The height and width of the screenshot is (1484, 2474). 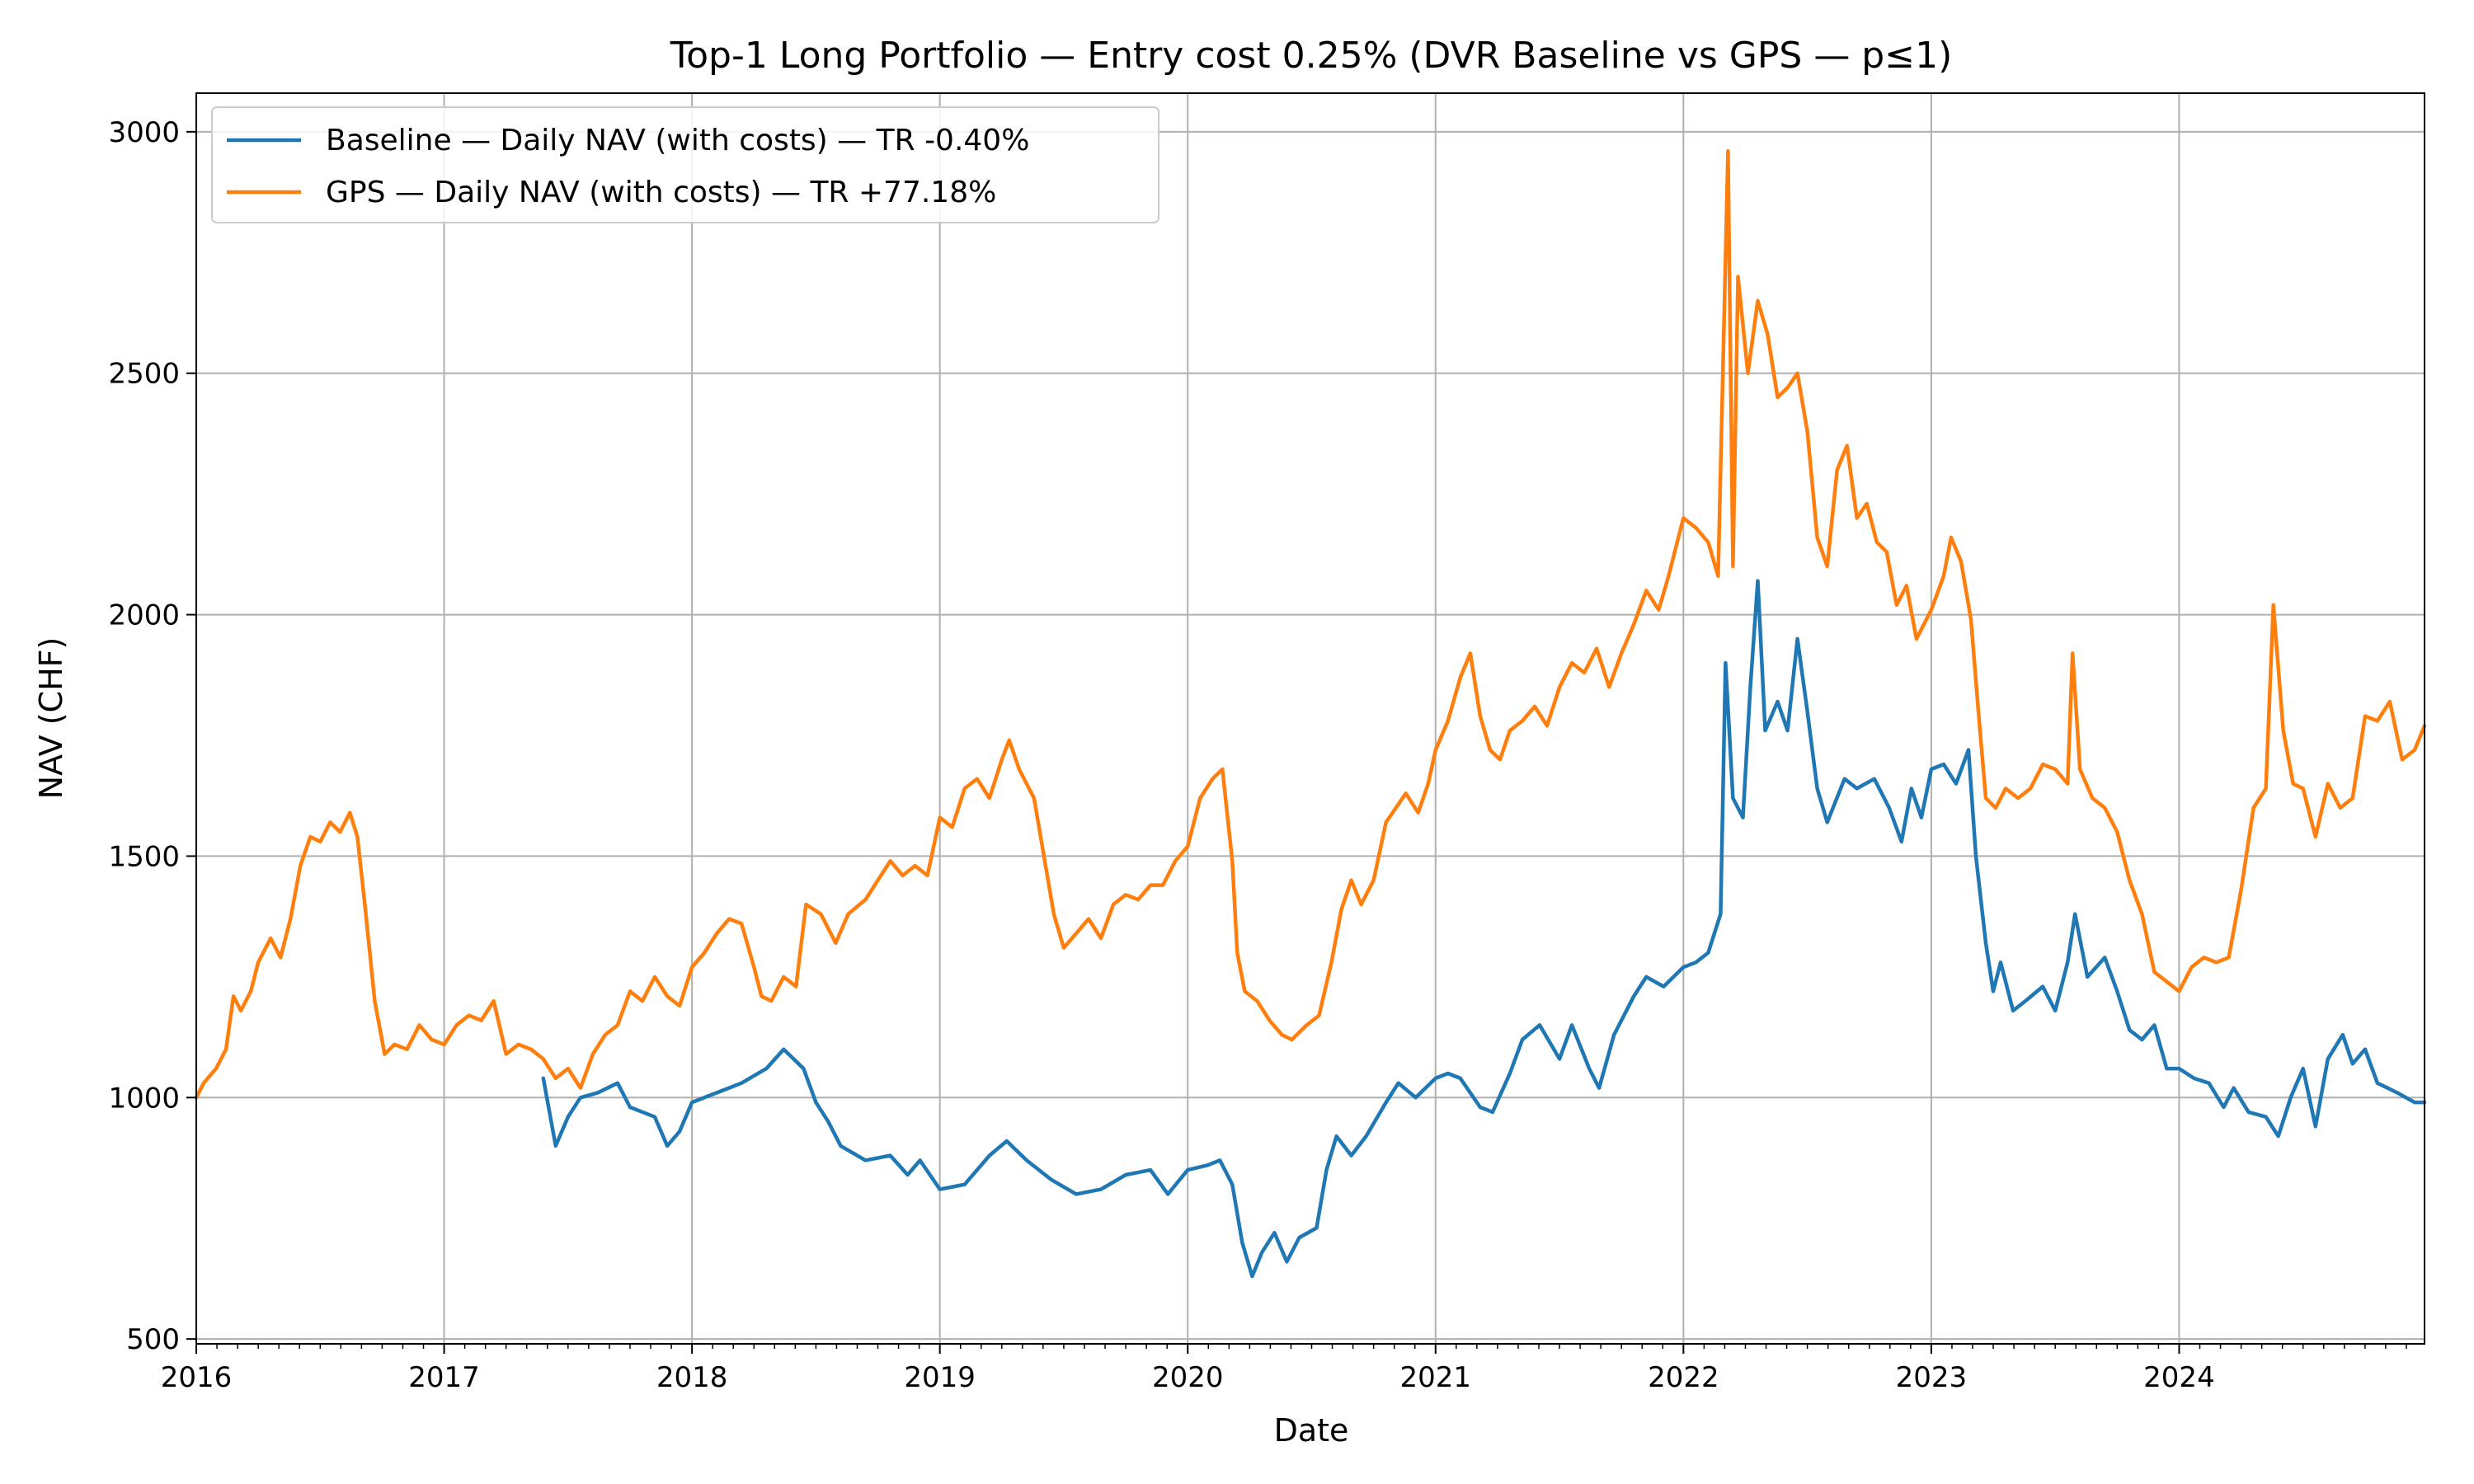 What do you see at coordinates (1188, 1377) in the screenshot?
I see `x-tick-label: 2020` at bounding box center [1188, 1377].